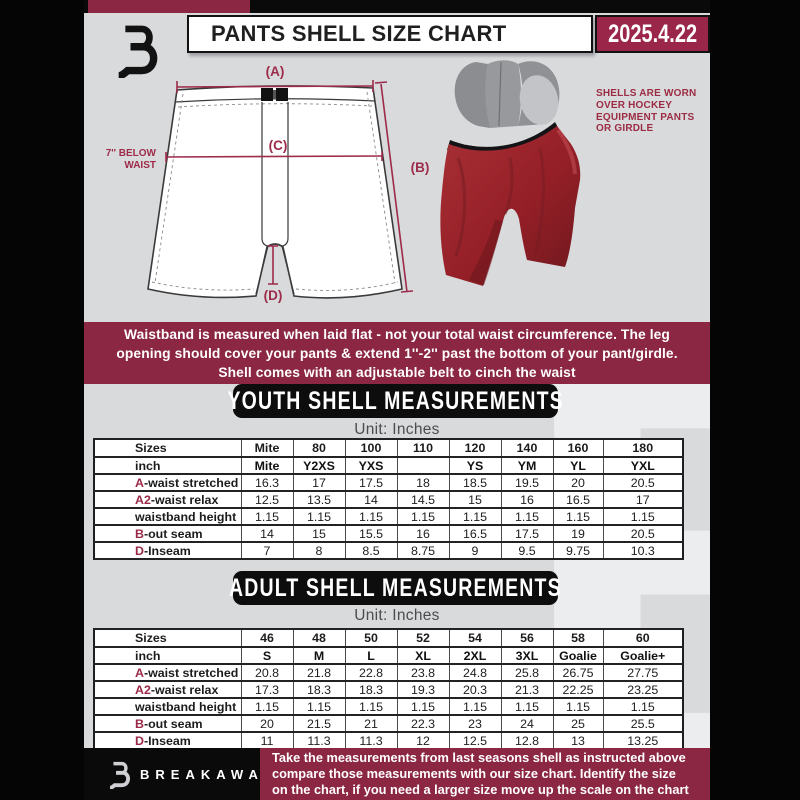 The width and height of the screenshot is (800, 800). I want to click on size-value-cell: 13.5, so click(319, 499).